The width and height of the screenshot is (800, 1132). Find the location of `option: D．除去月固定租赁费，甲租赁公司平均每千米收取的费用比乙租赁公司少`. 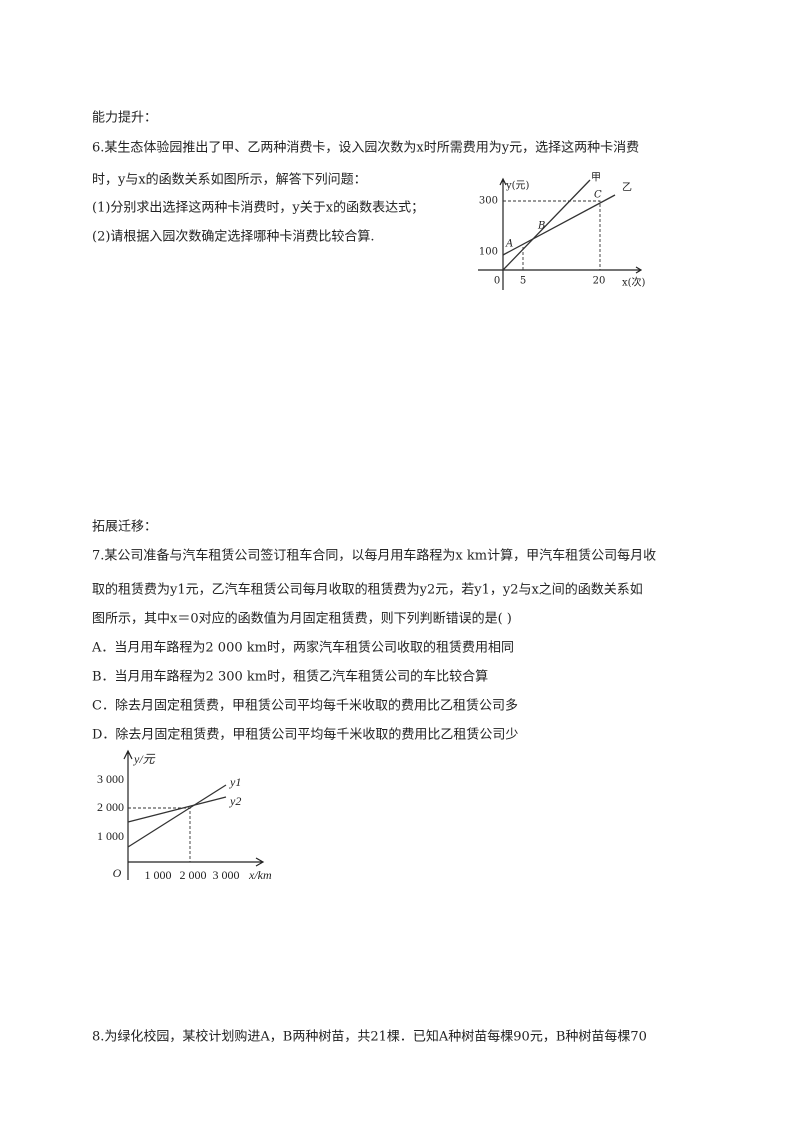

option: D．除去月固定租赁费，甲租赁公司平均每千米收取的费用比乙租赁公司少 is located at coordinates (305, 735).